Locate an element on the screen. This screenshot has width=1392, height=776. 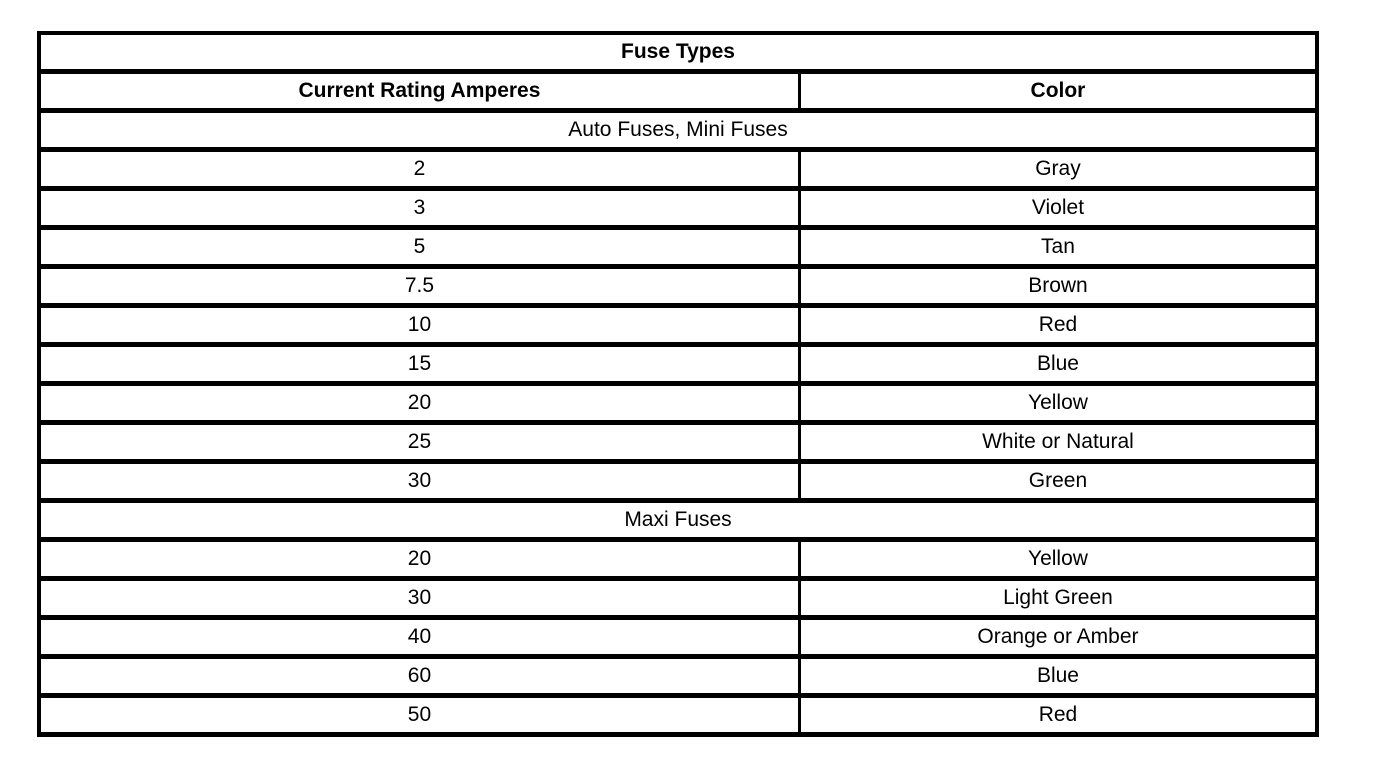
section-label: Maxi Fuses is located at coordinates (678, 520).